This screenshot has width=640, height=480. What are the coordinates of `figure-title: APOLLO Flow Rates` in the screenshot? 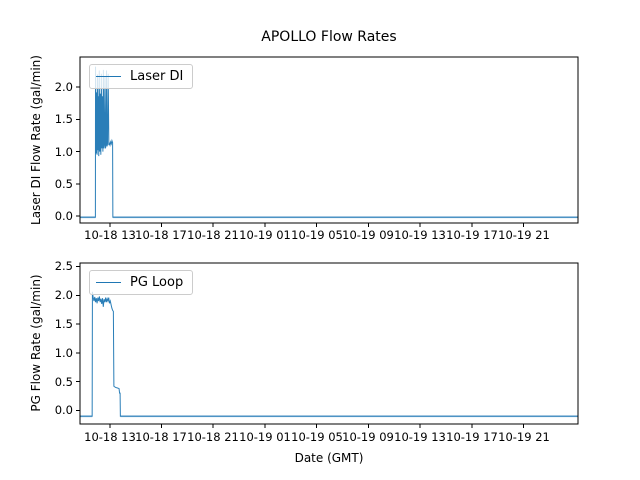 It's located at (329, 37).